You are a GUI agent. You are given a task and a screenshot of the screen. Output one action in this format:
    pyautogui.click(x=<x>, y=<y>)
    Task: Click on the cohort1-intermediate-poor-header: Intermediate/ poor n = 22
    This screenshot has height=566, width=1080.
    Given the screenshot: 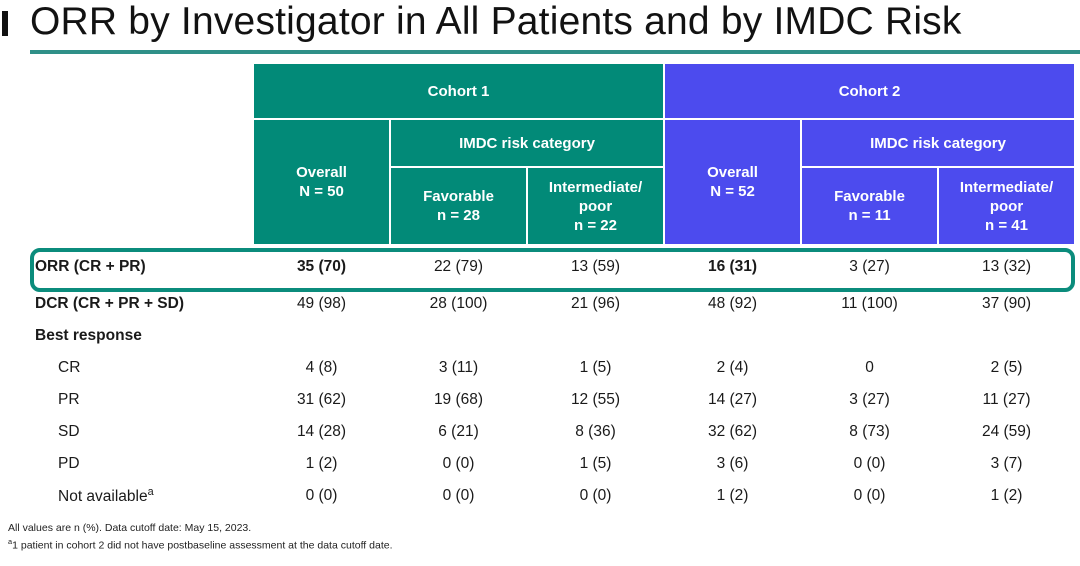 What is the action you would take?
    pyautogui.click(x=595, y=206)
    